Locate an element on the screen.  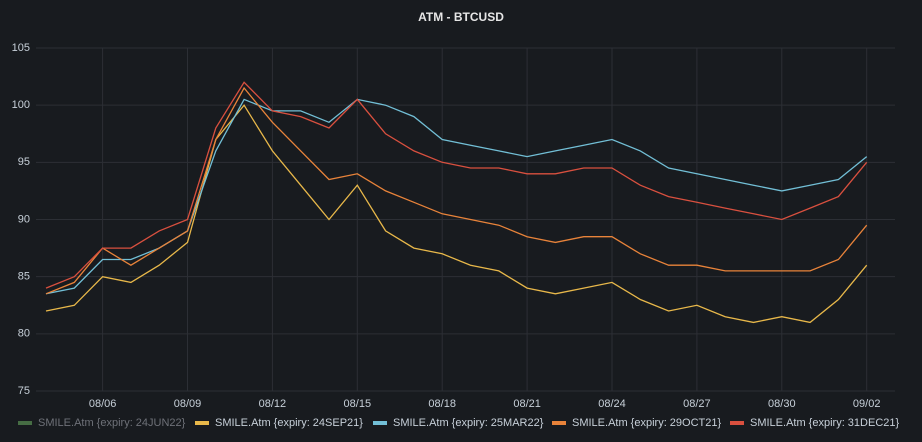
legend-label: SMILE.Atm {expiry: 29OCT21} is located at coordinates (646, 423).